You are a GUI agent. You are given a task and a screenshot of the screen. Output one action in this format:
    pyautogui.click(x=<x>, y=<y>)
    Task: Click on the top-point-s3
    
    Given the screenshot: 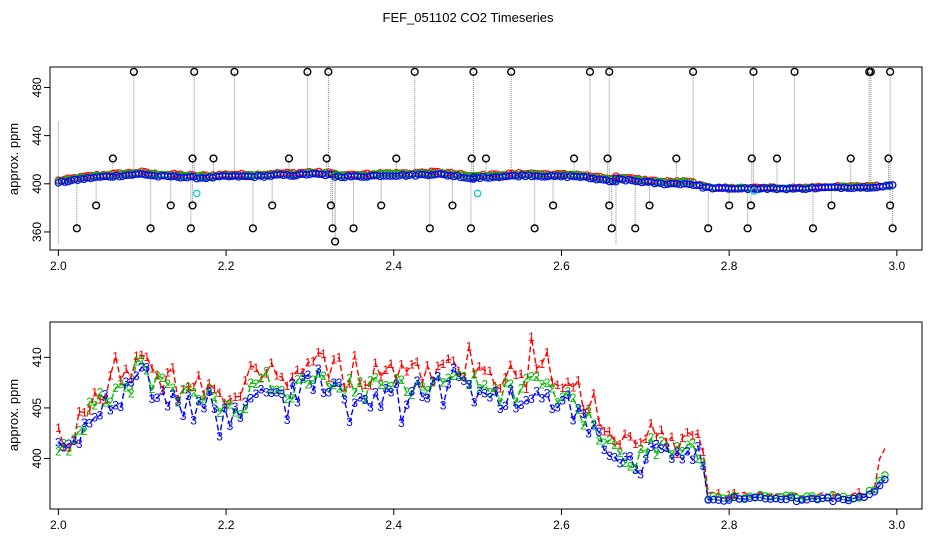 What is the action you would take?
    pyautogui.click(x=190, y=177)
    